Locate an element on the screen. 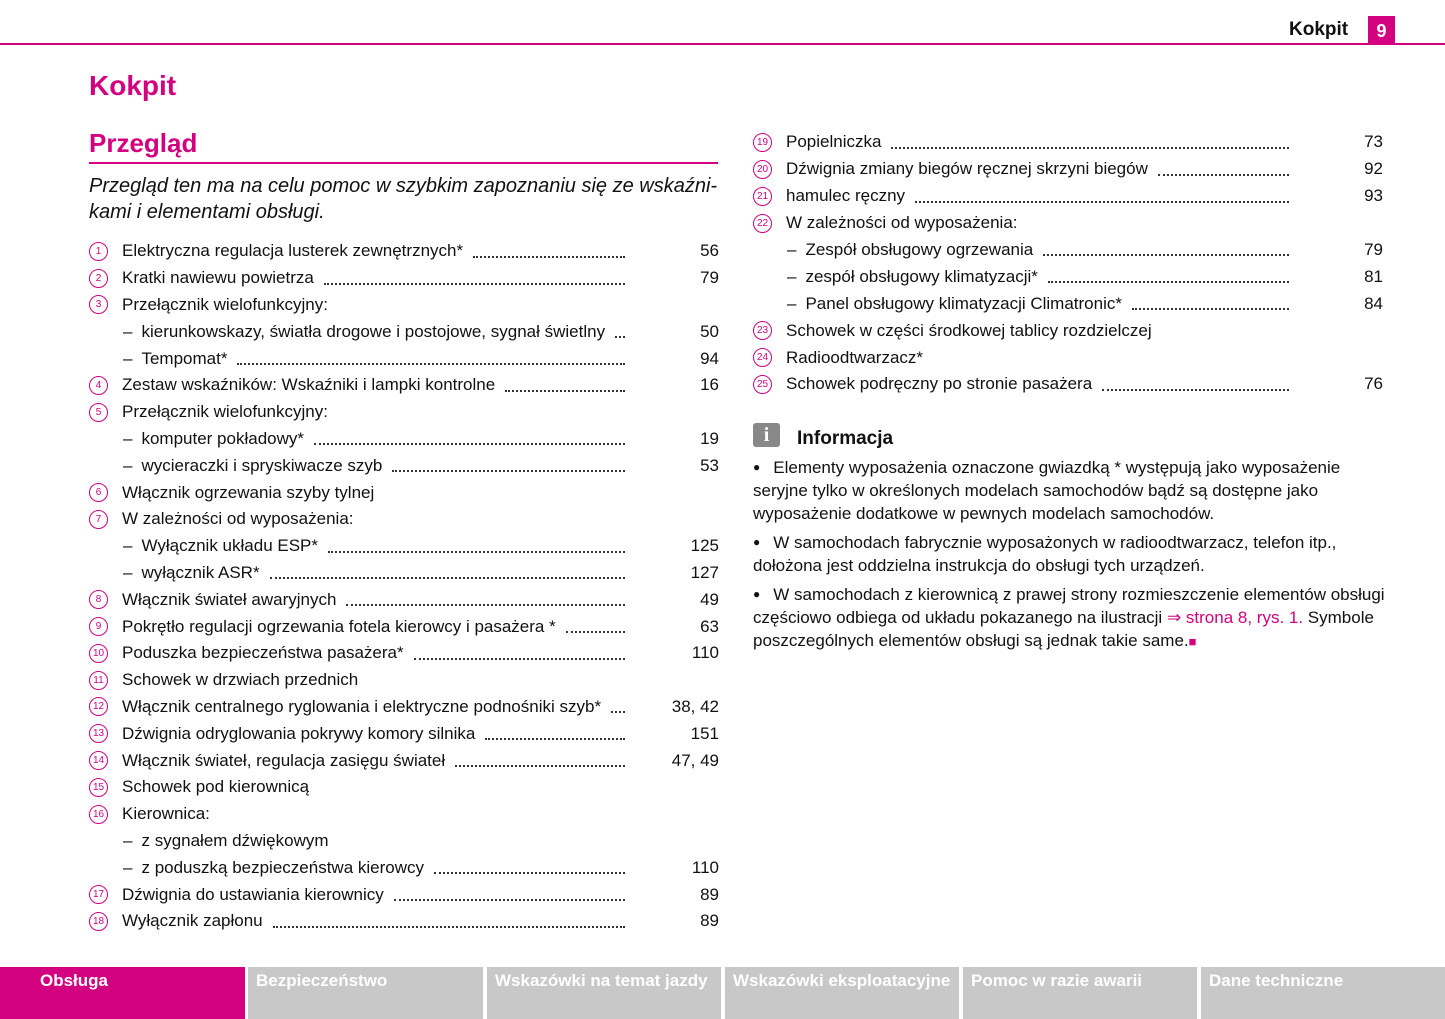 This screenshot has height=1019, width=1445. entry-number: 1 is located at coordinates (98, 251).